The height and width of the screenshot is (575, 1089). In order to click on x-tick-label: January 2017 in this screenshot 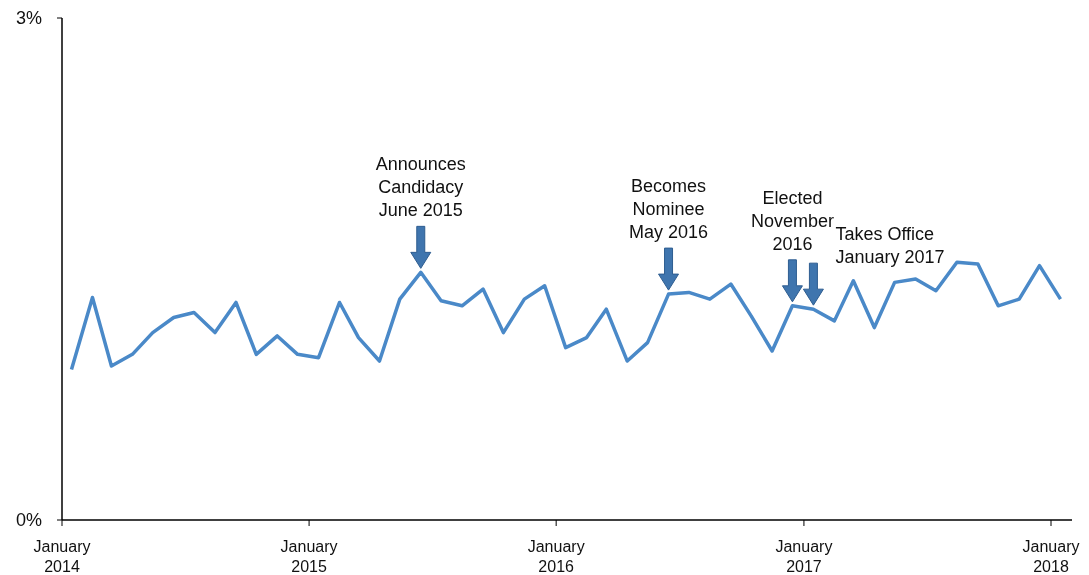, I will do `click(804, 556)`.